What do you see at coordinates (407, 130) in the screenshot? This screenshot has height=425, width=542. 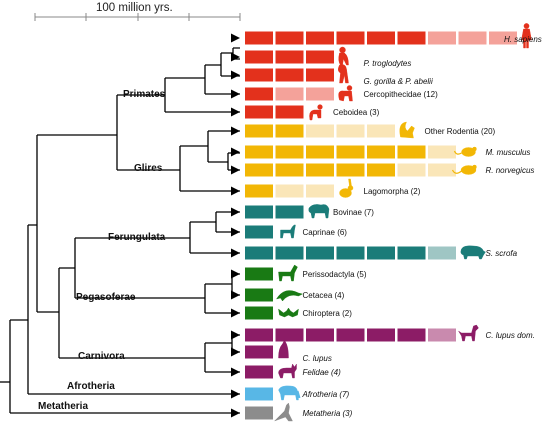 I see `squirrel-icon` at bounding box center [407, 130].